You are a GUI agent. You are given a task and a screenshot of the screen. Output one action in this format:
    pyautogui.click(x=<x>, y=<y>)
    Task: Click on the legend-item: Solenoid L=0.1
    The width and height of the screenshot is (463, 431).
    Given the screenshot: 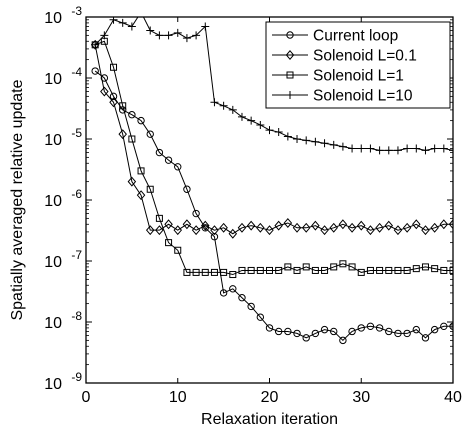 What is the action you would take?
    pyautogui.click(x=344, y=56)
    